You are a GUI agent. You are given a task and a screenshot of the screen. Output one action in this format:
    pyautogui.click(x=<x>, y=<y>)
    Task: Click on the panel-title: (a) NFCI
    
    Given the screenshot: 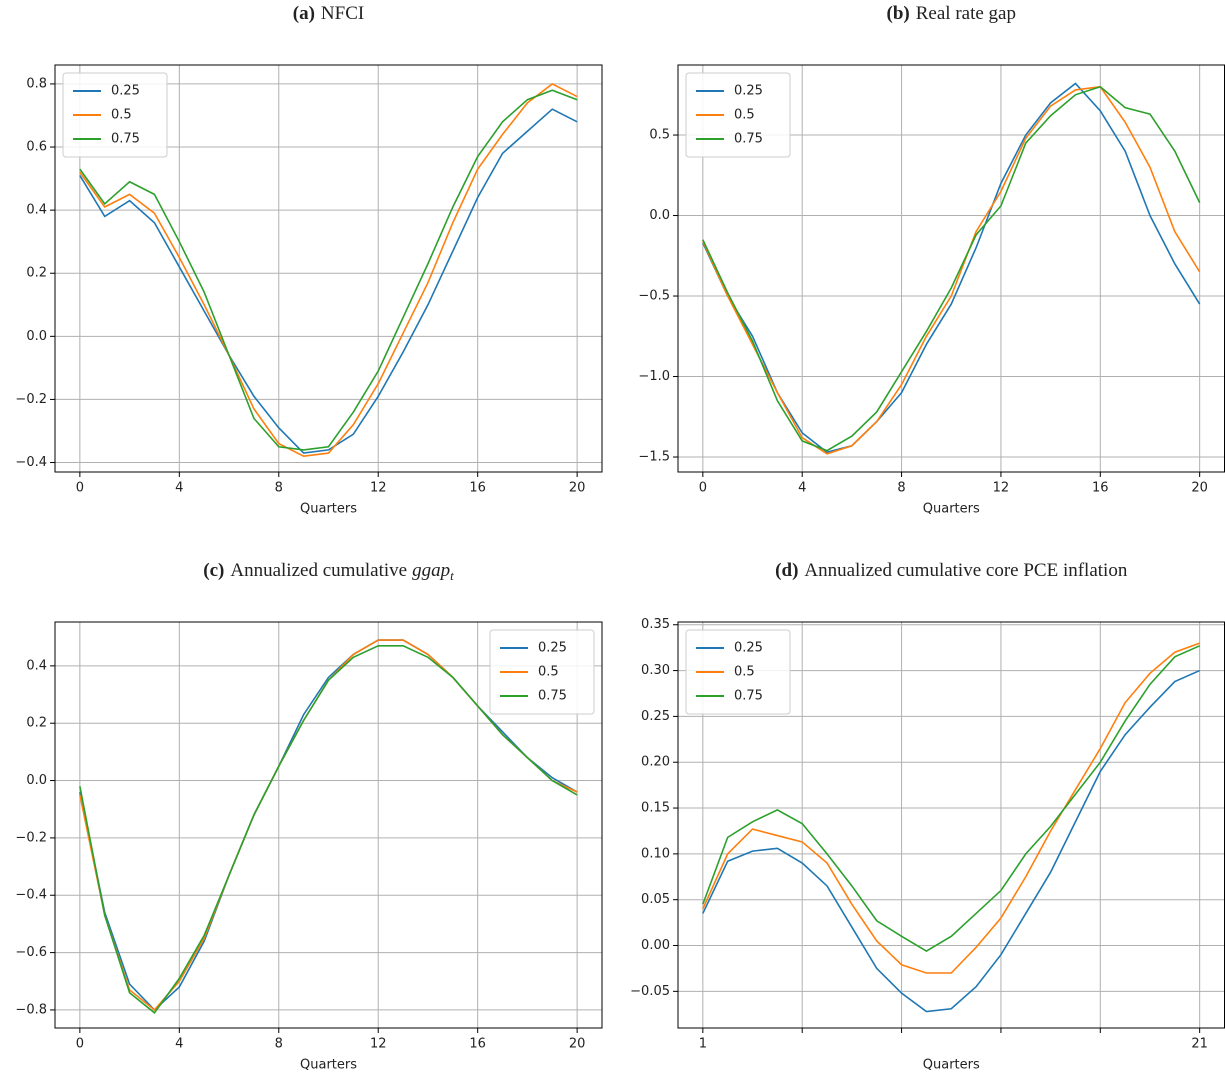 What is the action you would take?
    pyautogui.click(x=328, y=13)
    